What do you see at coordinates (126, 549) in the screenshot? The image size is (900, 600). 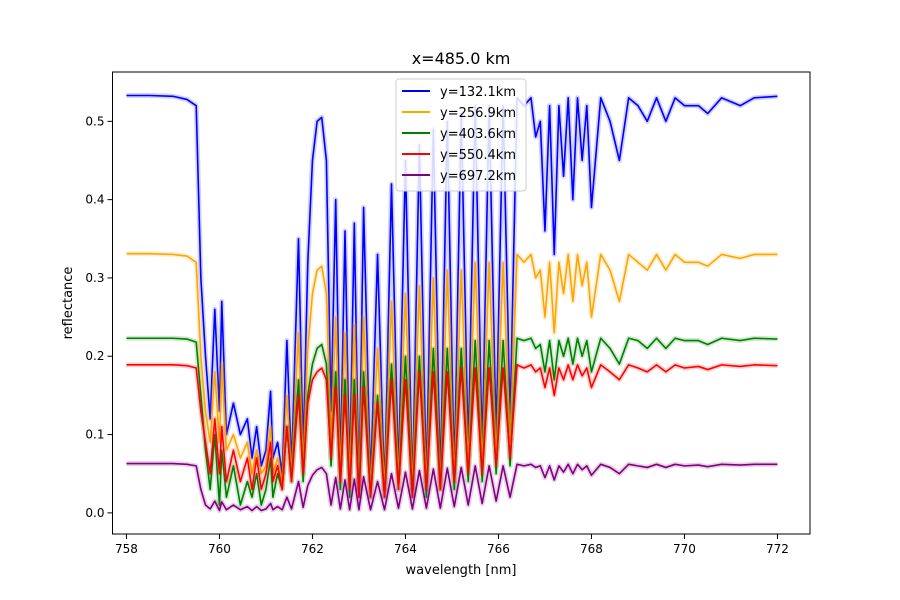 I see `x-tick-label: 758` at bounding box center [126, 549].